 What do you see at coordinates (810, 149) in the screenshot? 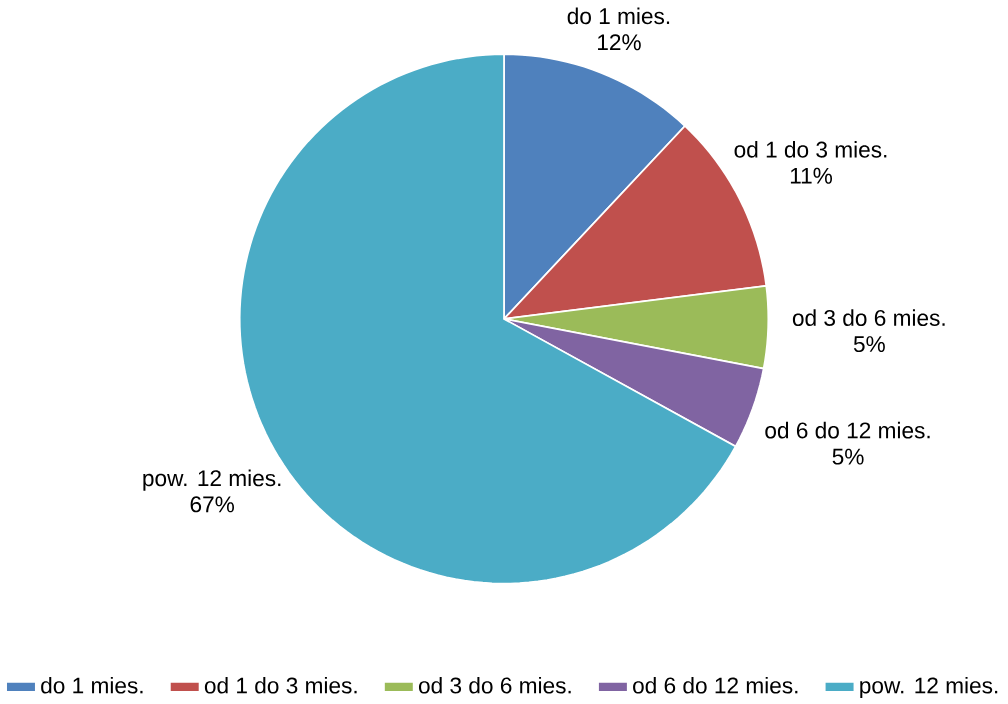
I see `slice-label: od 1 do 3 mies.` at bounding box center [810, 149].